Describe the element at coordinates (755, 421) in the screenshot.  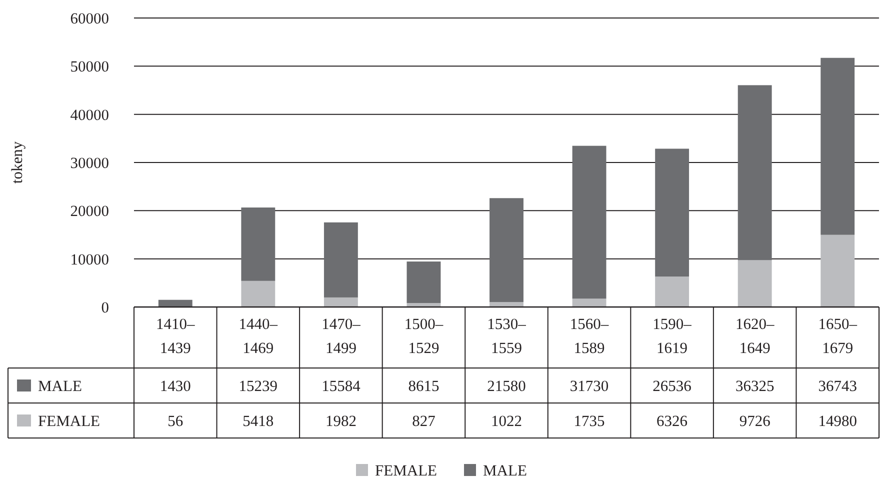
I see `data-label: 9726` at that location.